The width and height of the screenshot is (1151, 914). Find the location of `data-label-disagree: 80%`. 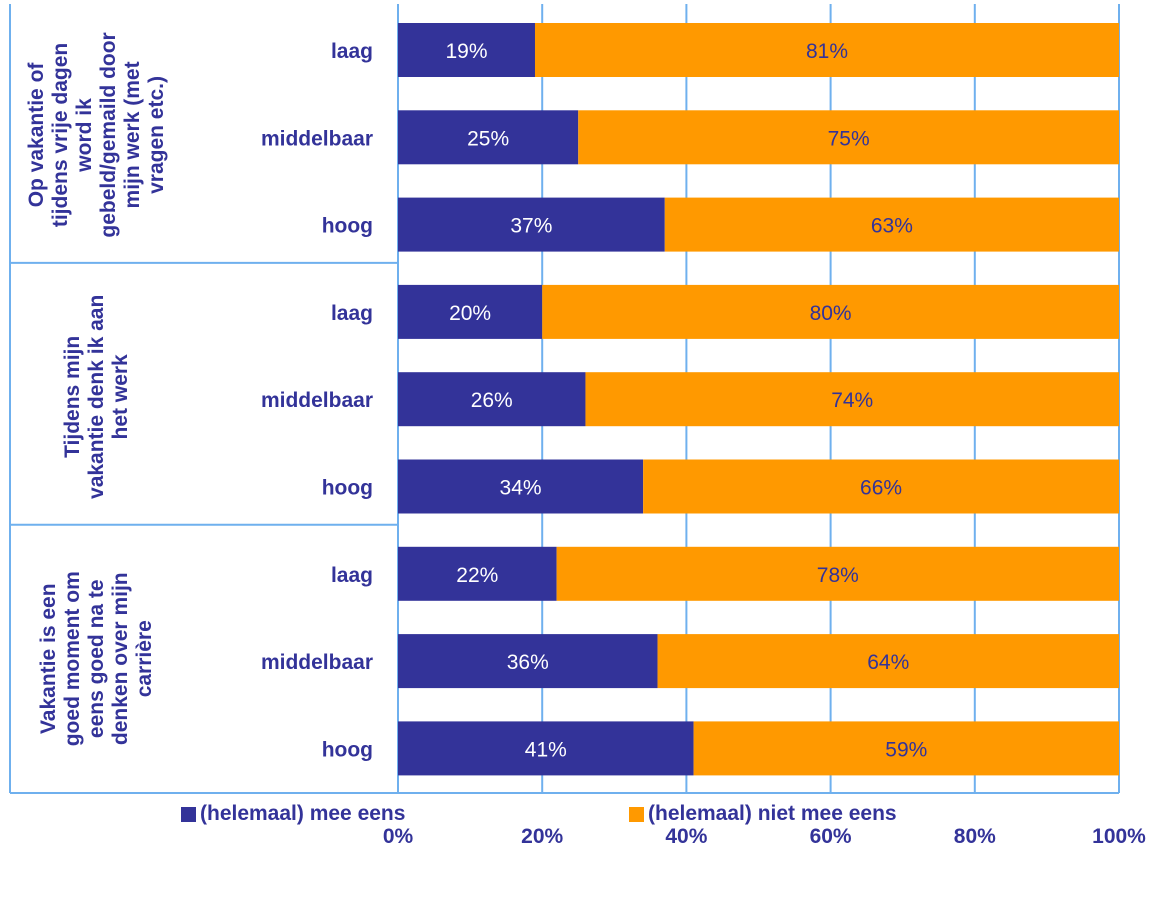

data-label-disagree: 80% is located at coordinates (831, 313).